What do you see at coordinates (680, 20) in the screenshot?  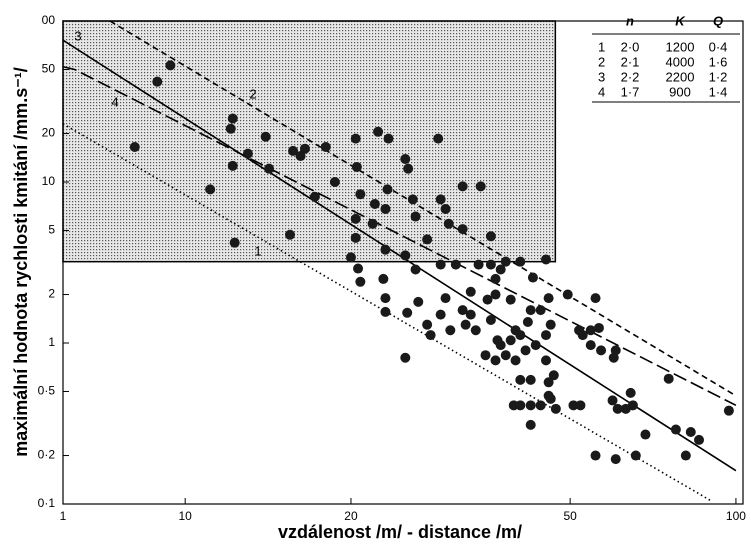 I see `table-header: K` at bounding box center [680, 20].